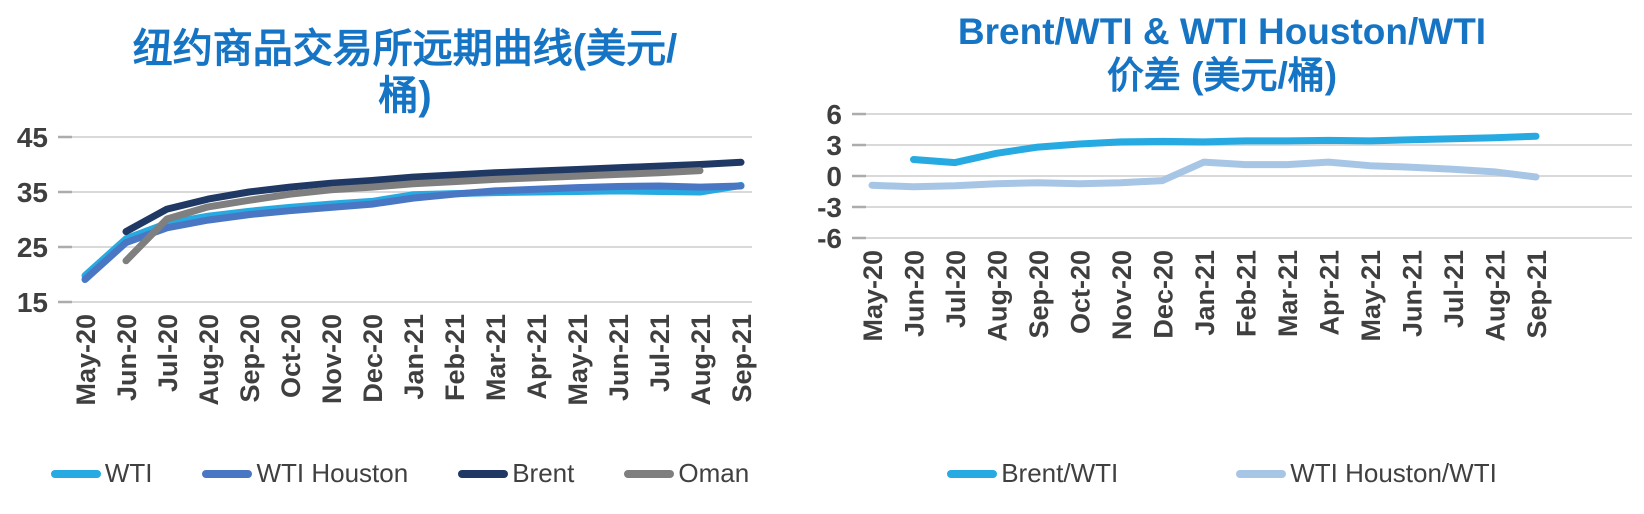 The image size is (1644, 514). I want to click on series-line-brent, so click(433, 197).